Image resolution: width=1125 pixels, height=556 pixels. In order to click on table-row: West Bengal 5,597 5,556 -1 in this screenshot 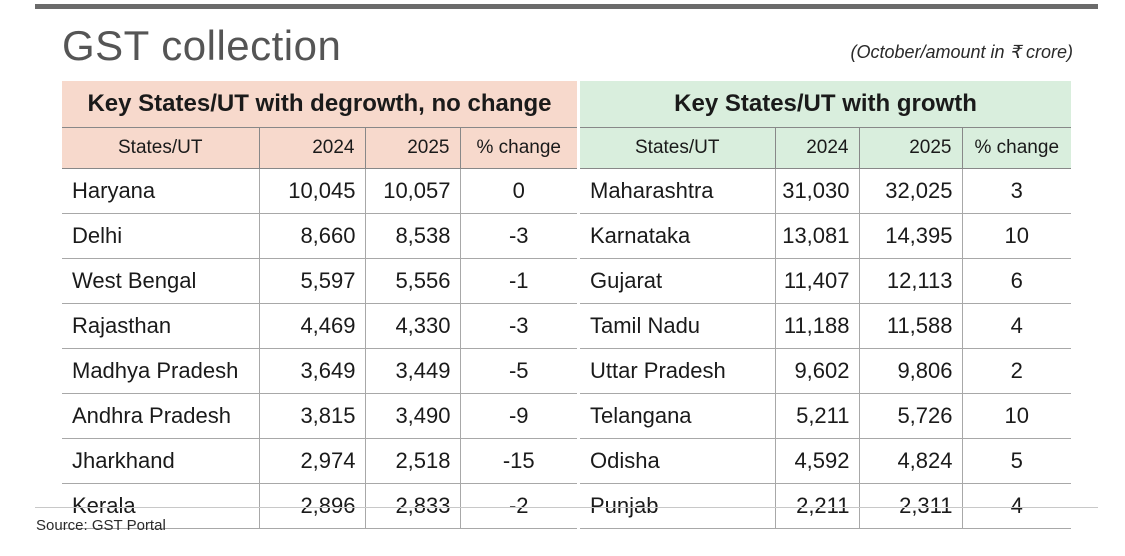, I will do `click(319, 281)`.